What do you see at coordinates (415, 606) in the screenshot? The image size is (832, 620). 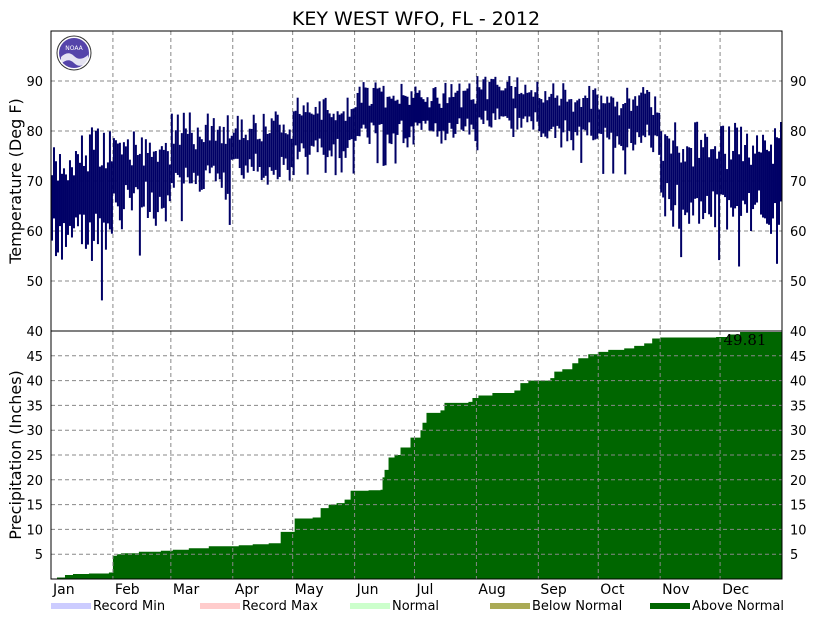 I see `legend-label: Normal` at bounding box center [415, 606].